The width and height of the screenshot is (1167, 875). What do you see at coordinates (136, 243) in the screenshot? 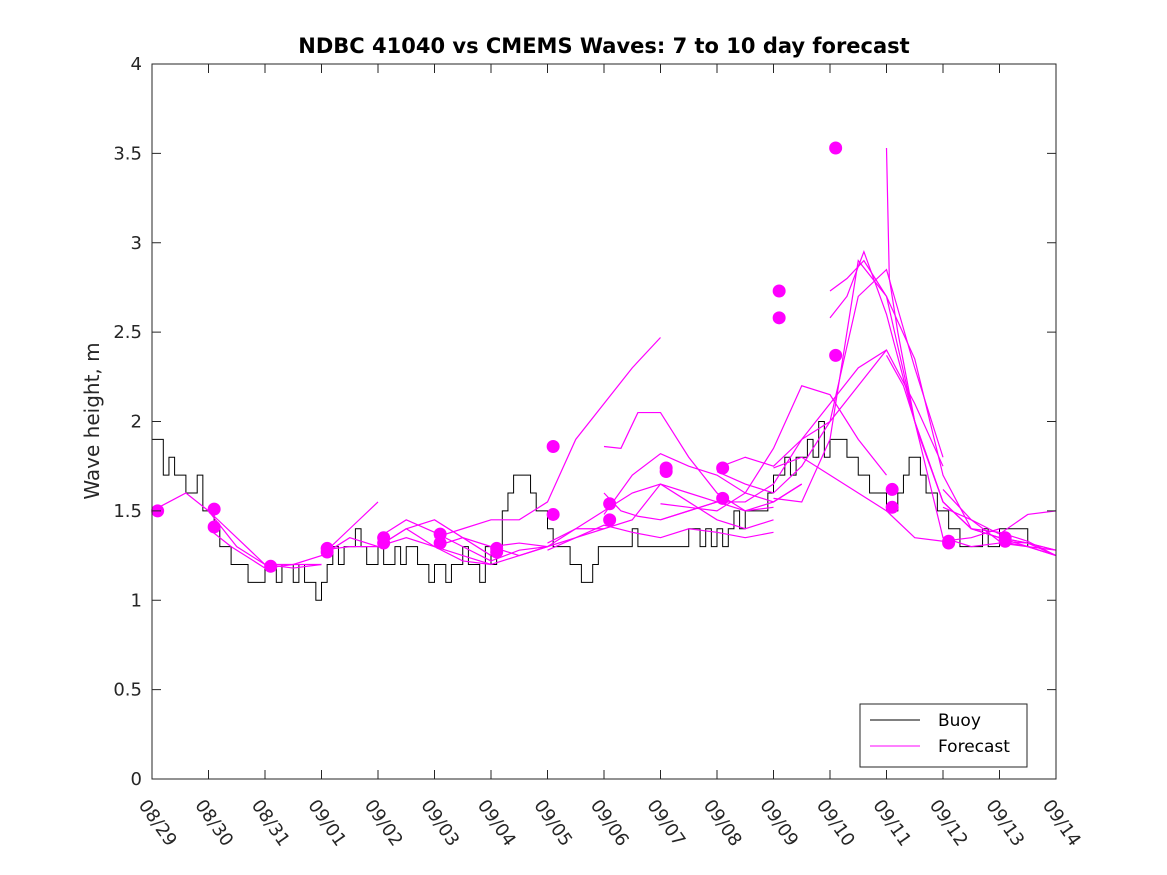
I see `y-tick-label: 3` at bounding box center [136, 243].